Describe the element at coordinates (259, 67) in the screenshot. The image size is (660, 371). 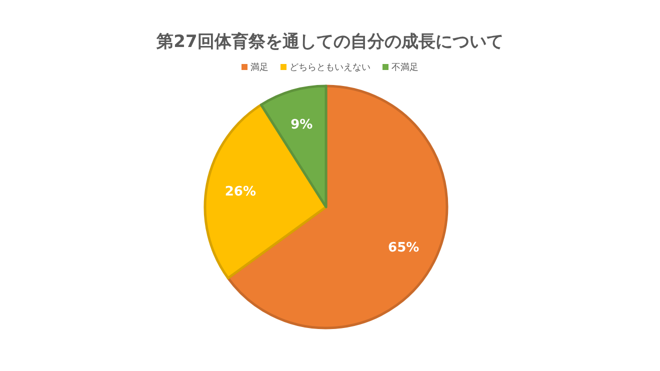
I see `legend-label: 満足` at that location.